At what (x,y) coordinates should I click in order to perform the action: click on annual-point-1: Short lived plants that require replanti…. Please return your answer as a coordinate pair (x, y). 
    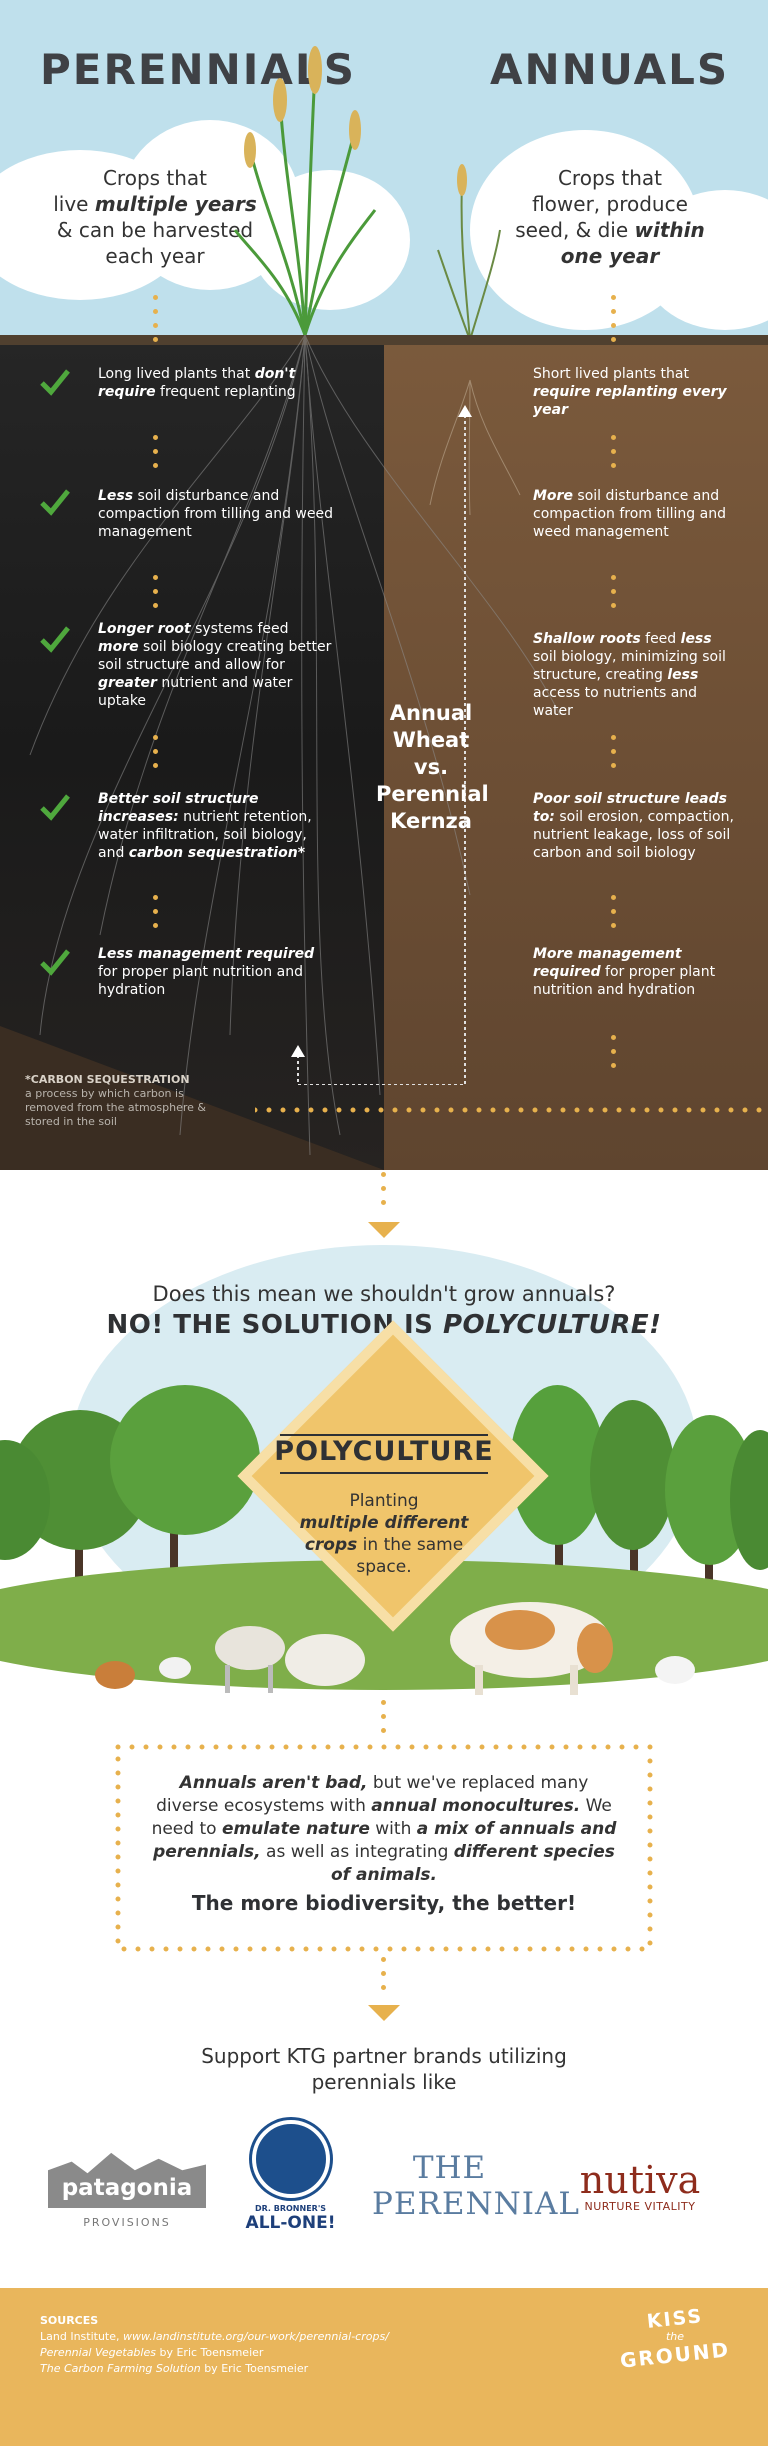
    Looking at the image, I should click on (630, 392).